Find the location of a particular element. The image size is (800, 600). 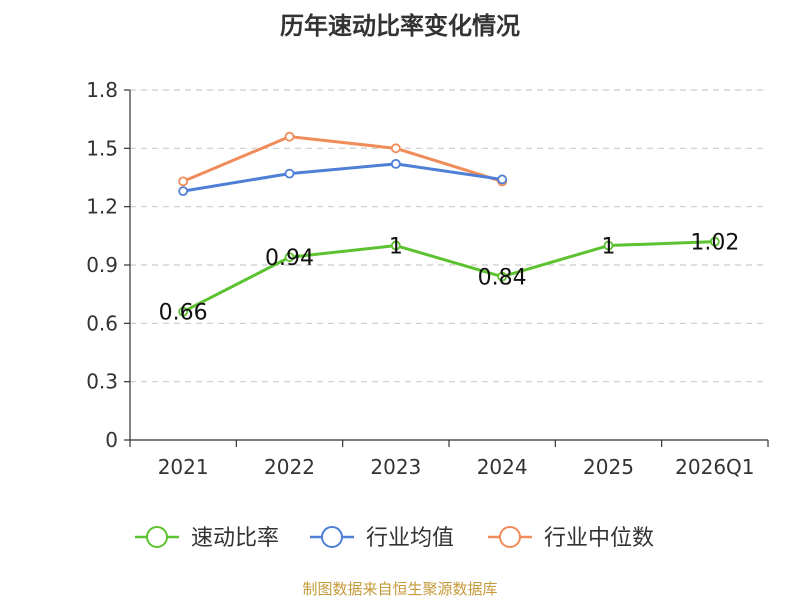

data-label: 1.02 is located at coordinates (714, 243).